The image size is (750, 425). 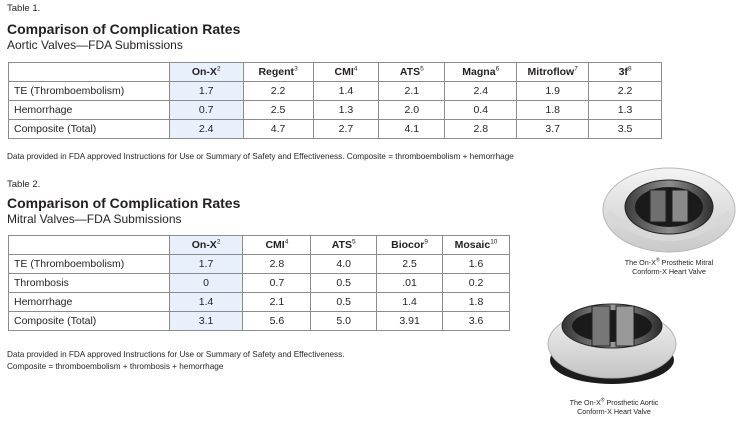 I want to click on table1-col-ref: 6, so click(x=497, y=69).